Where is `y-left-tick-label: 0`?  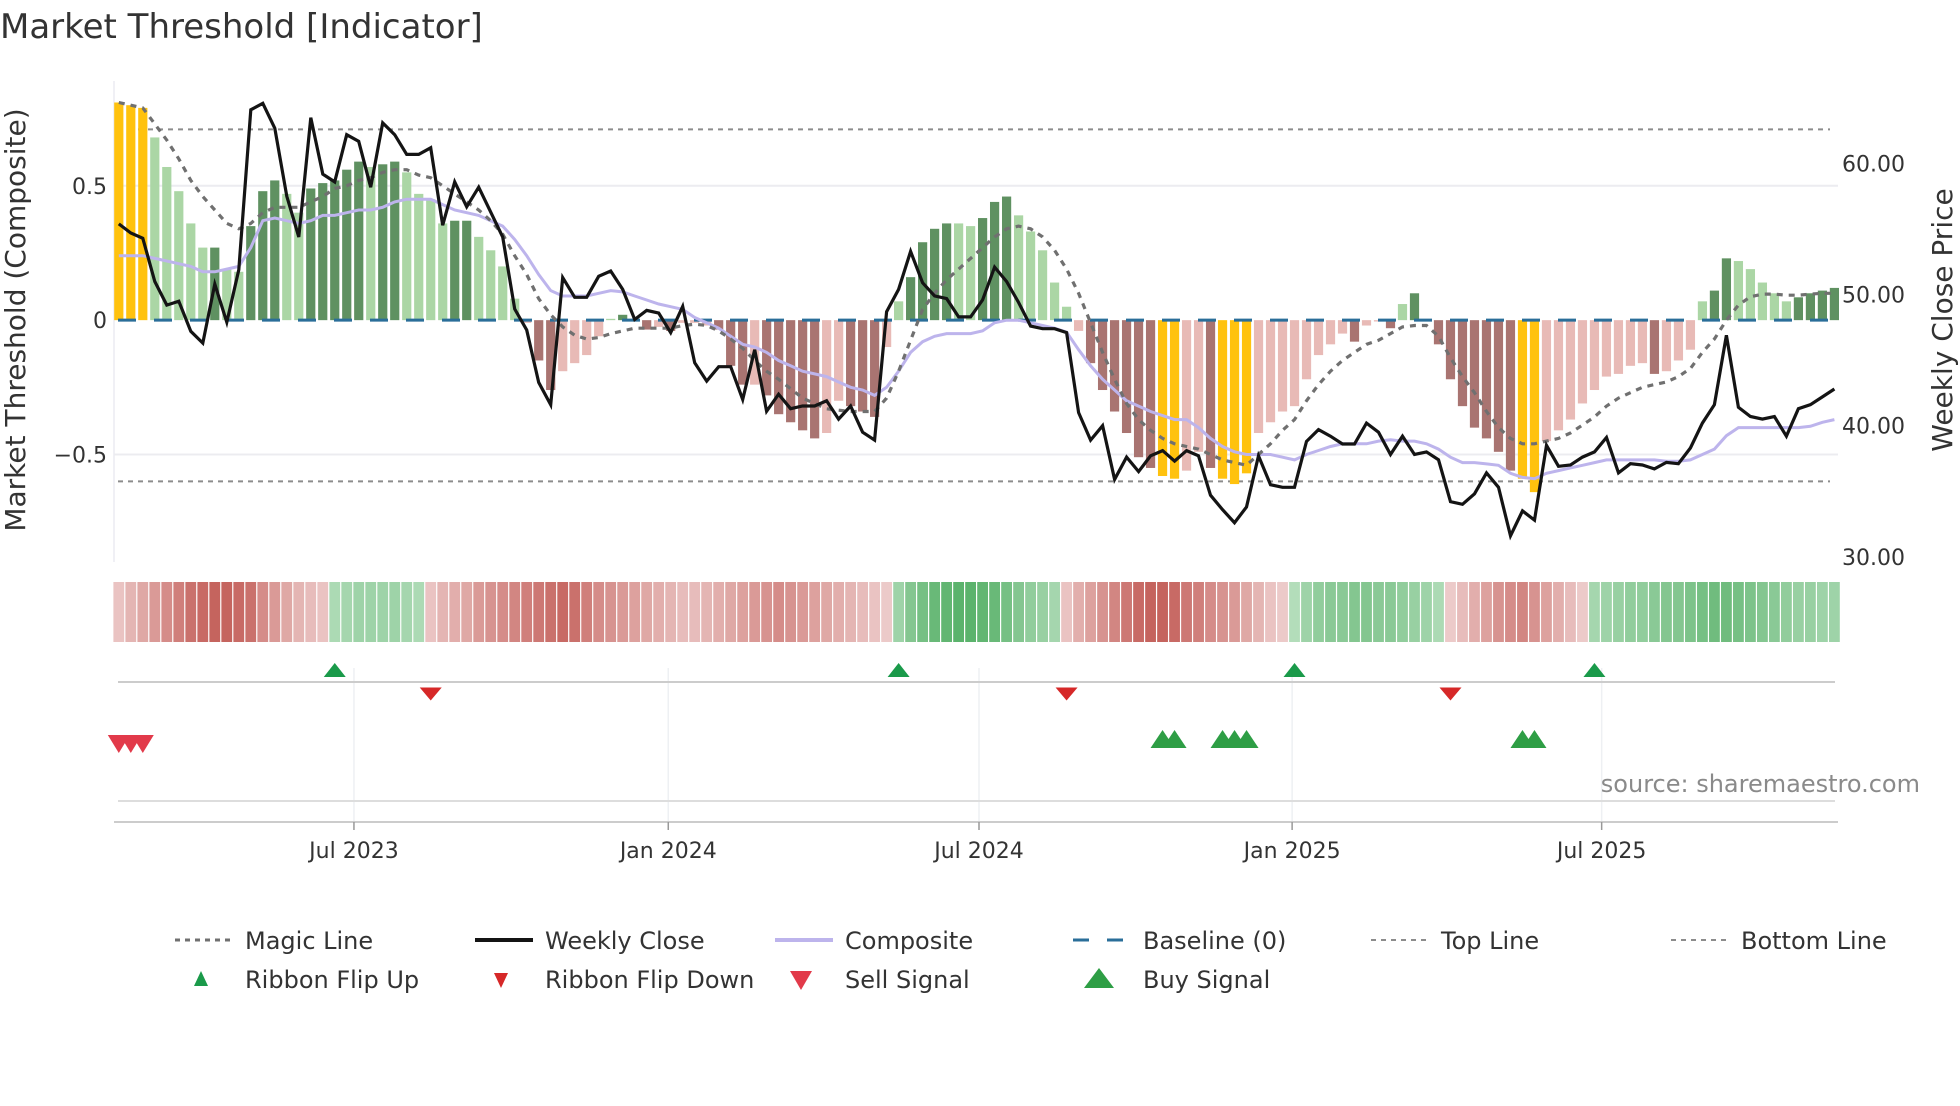 y-left-tick-label: 0 is located at coordinates (100, 321).